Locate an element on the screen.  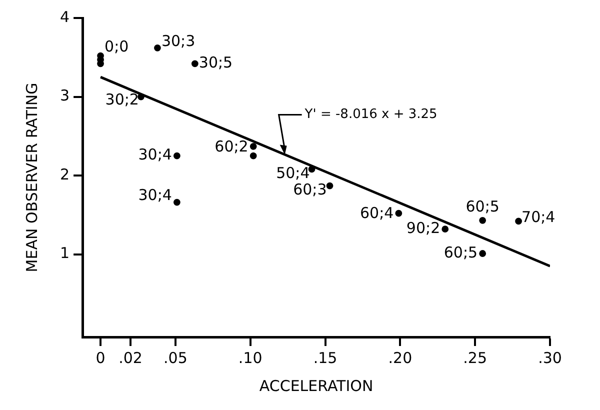
y-tick-label: 2 is located at coordinates (65, 174).